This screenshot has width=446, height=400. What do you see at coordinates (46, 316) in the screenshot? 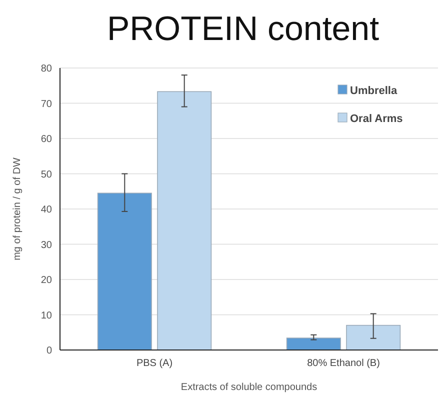
I see `y-tick-label: 10` at bounding box center [46, 316].